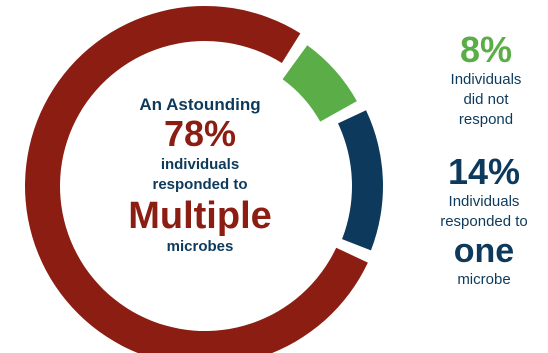 The image size is (548, 353). I want to click on center-percent: 78%, so click(200, 133).